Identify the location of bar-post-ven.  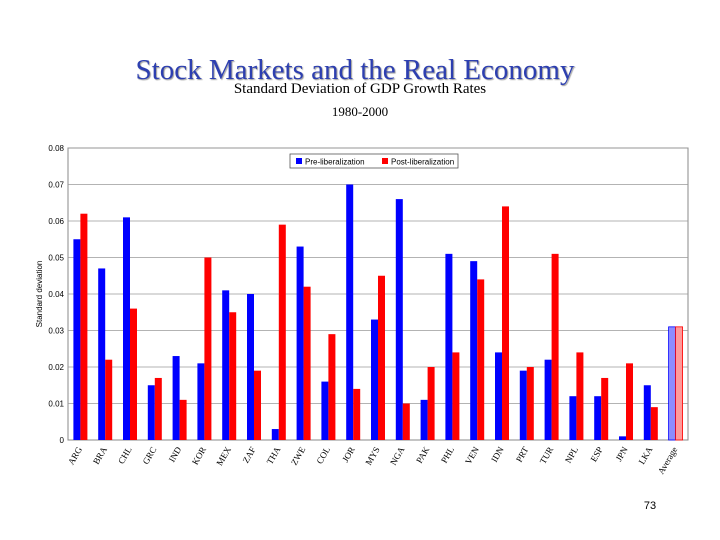
(481, 359).